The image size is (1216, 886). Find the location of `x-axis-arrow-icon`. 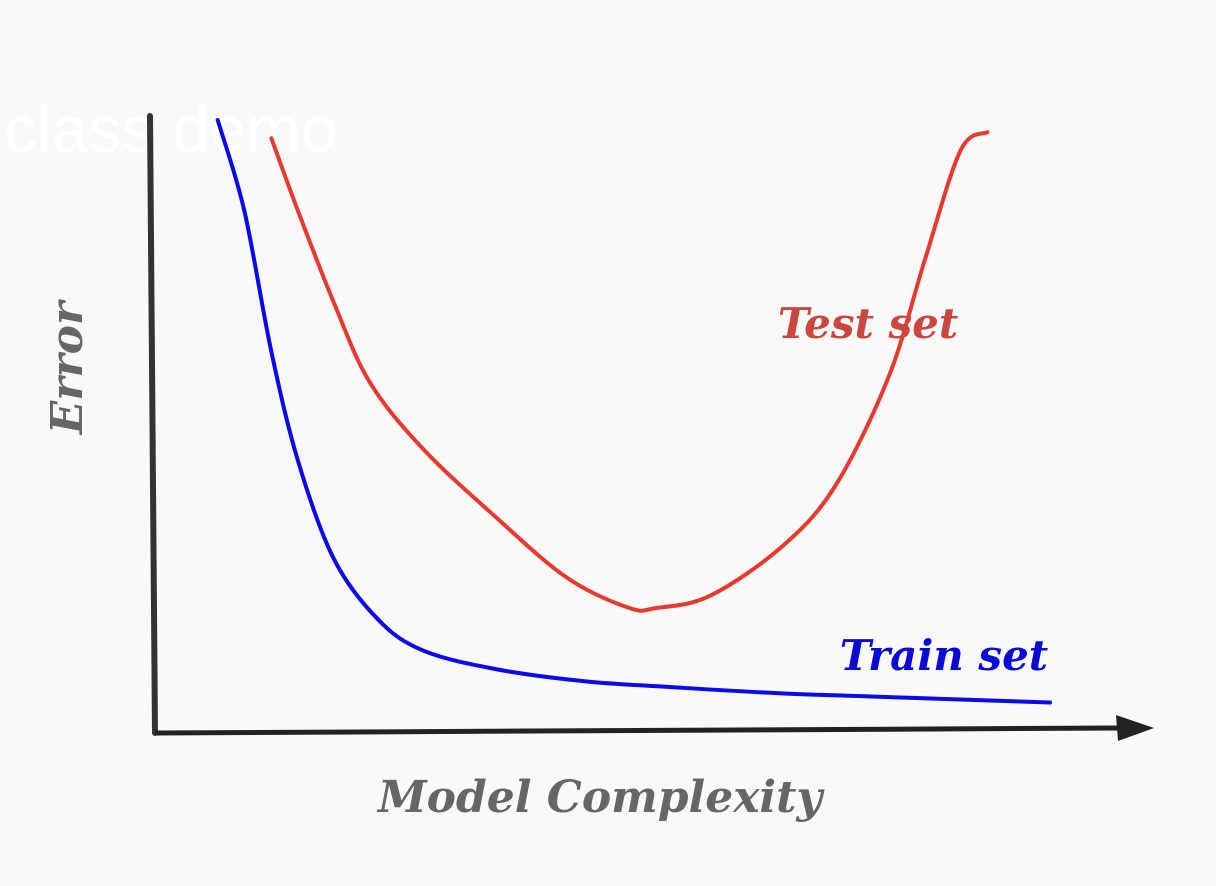

x-axis-arrow-icon is located at coordinates (1135, 728).